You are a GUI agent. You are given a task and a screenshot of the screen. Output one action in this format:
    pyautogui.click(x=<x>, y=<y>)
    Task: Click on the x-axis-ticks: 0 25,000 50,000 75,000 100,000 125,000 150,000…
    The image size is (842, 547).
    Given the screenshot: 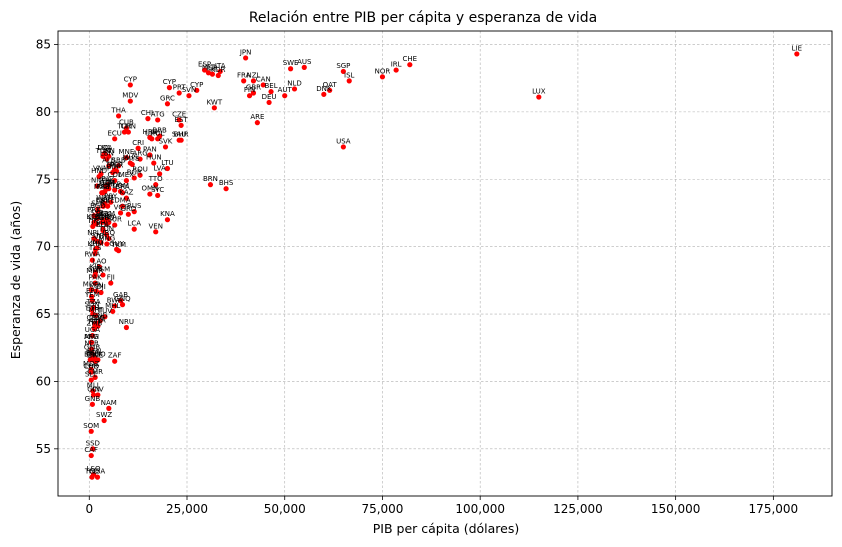 What is the action you would take?
    pyautogui.click(x=441, y=506)
    